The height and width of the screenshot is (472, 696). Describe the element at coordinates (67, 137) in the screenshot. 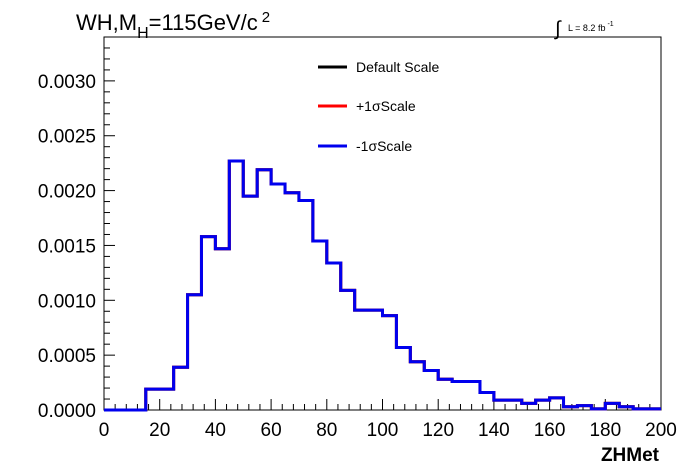

I see `y-tick-label: 0.0025` at that location.